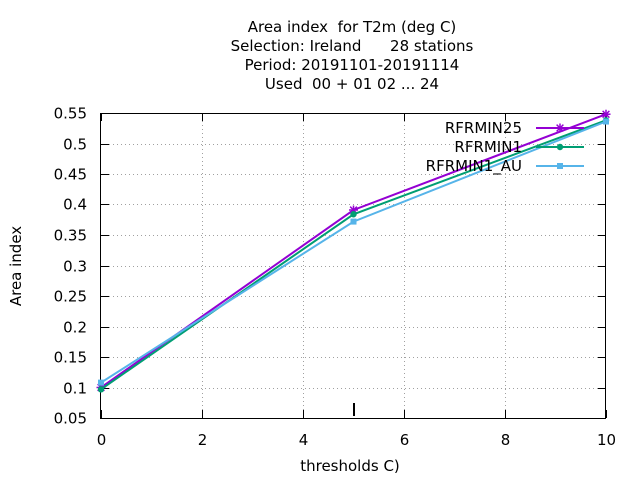  What do you see at coordinates (350, 466) in the screenshot?
I see `x-axis-label: thresholds C)` at bounding box center [350, 466].